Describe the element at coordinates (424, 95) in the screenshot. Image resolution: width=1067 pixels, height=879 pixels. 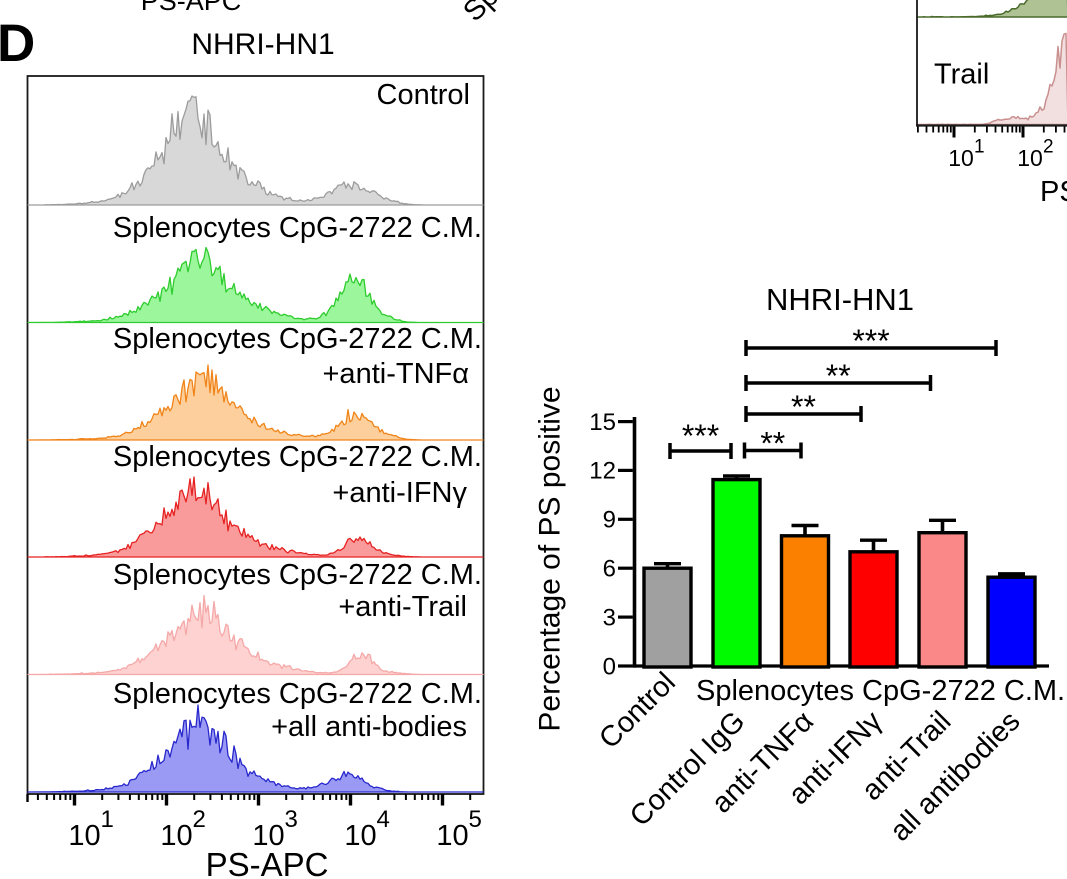
I see `svg-text: Control` at that location.